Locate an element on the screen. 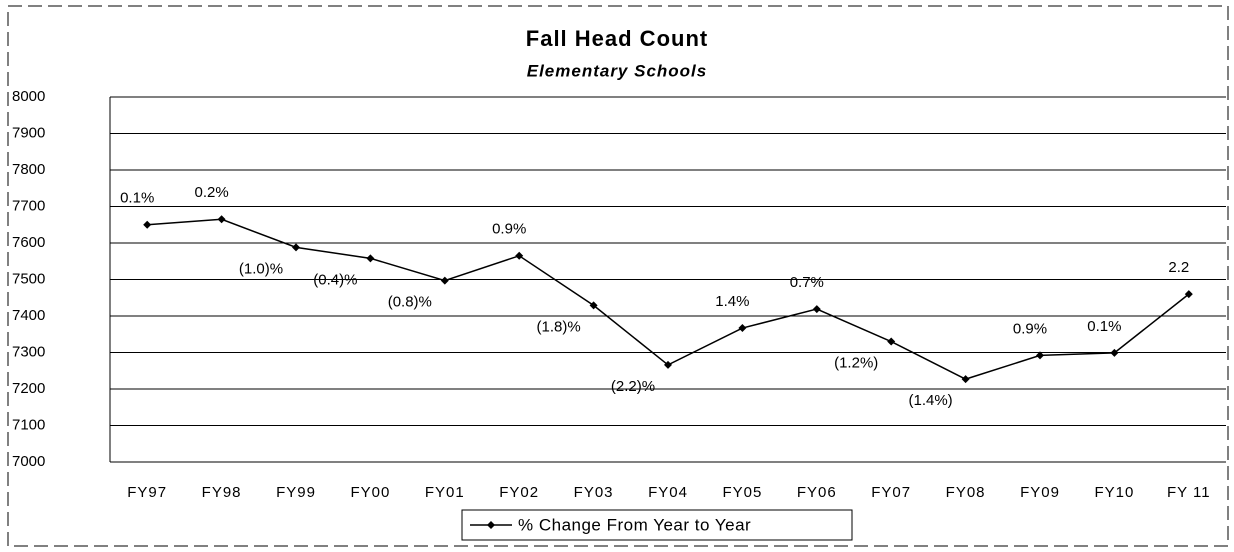  y-tick-label: 7600 is located at coordinates (28, 242).